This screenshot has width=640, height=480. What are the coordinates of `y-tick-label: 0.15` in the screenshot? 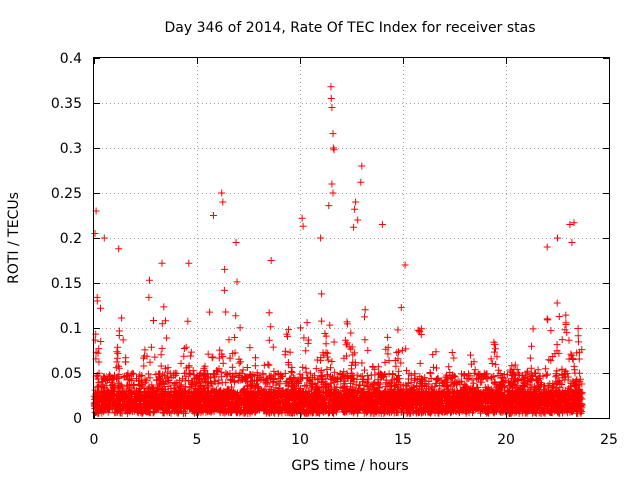 It's located at (66, 284).